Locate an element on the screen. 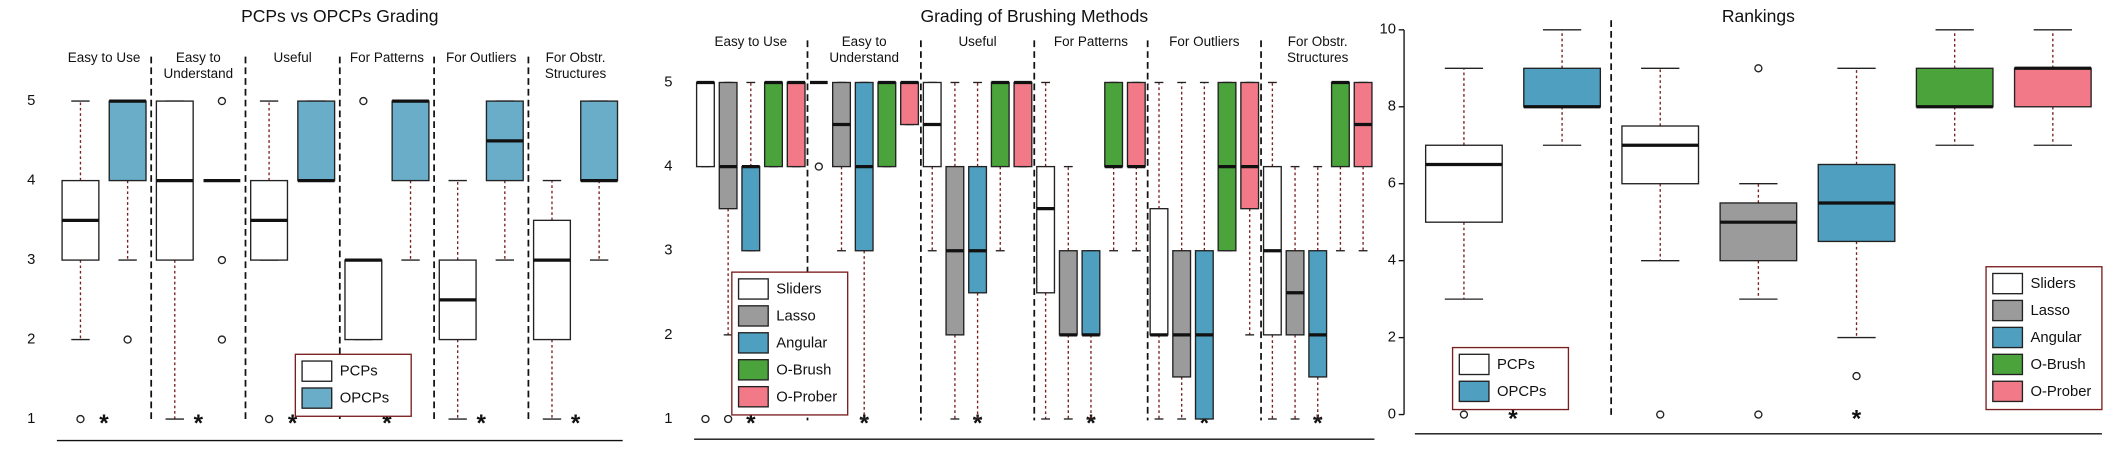 The width and height of the screenshot is (2113, 454). legend-label: Angular is located at coordinates (2056, 338).